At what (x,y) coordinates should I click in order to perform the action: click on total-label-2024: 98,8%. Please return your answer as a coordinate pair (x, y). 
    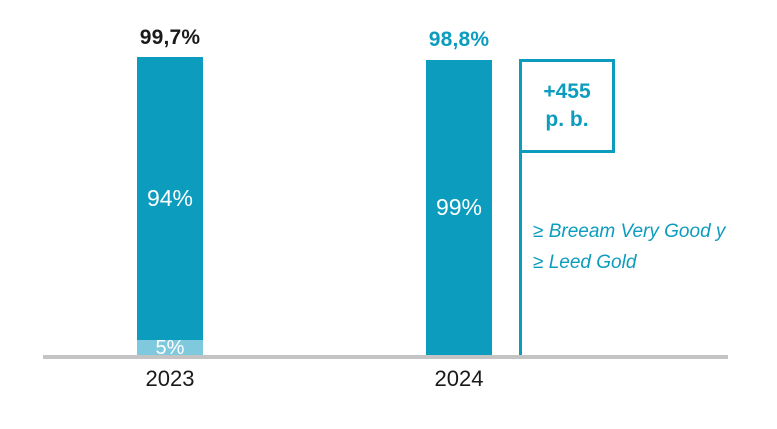
    Looking at the image, I should click on (459, 39).